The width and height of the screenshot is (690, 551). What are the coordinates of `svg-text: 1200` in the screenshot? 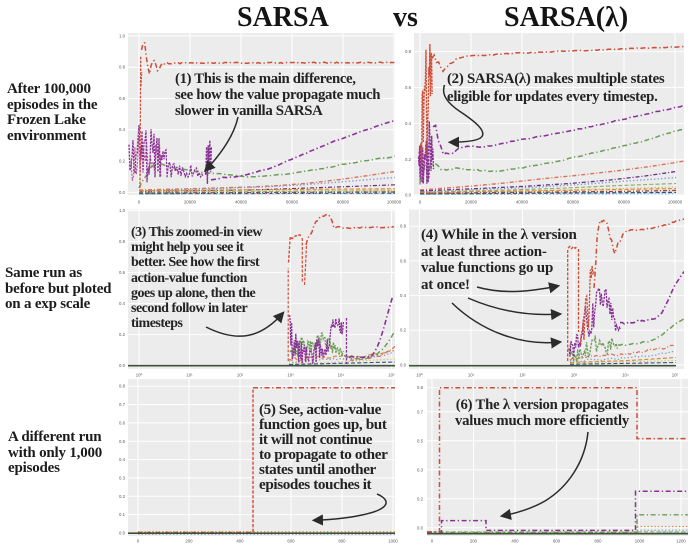 It's located at (681, 541).